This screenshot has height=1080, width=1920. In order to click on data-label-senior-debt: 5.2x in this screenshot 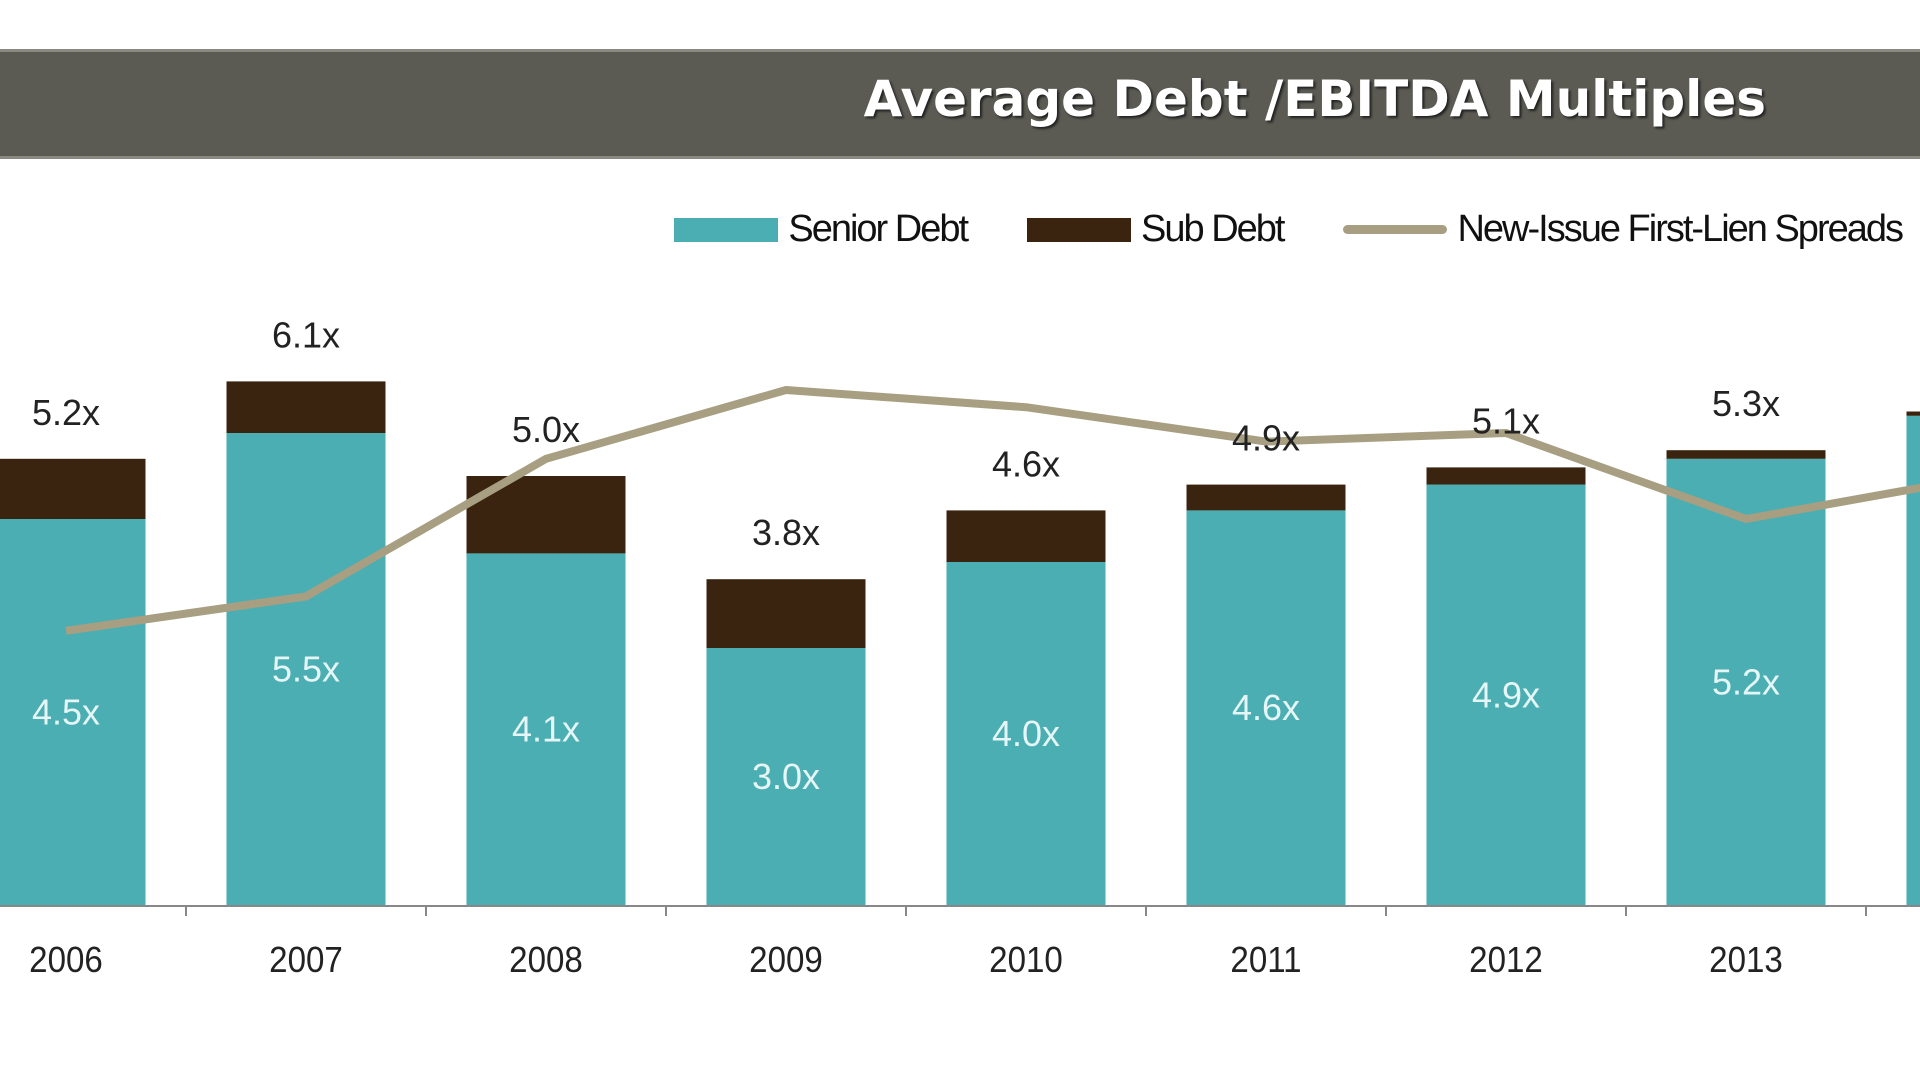, I will do `click(1746, 681)`.